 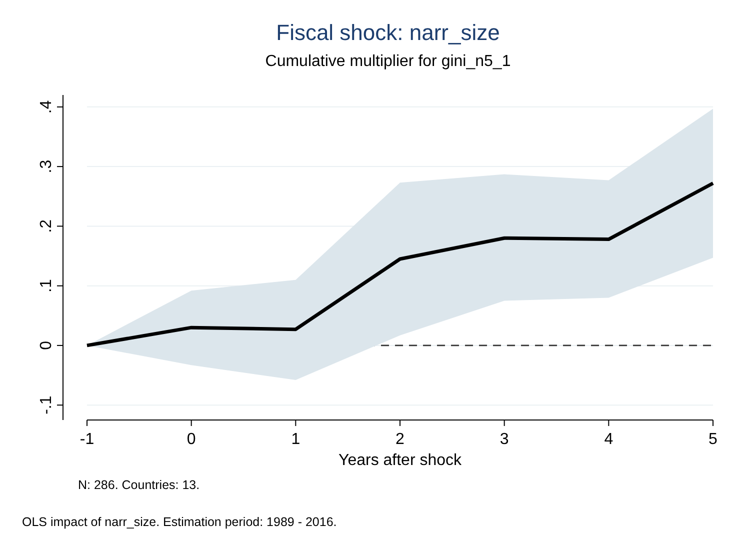 I want to click on text: OLS impact of narr_size. Estimation period: 1989 - 2016., so click(x=179, y=522).